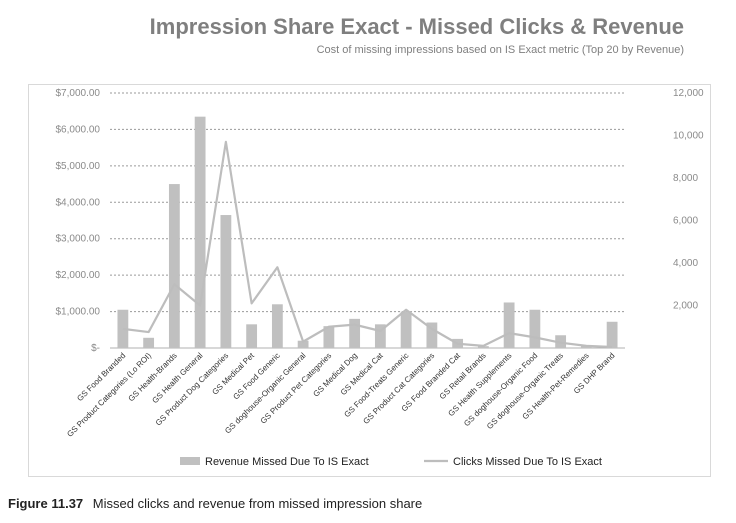 The width and height of the screenshot is (736, 523). I want to click on legend-label-revenue: Revenue Missed Due To IS Exact, so click(287, 462).